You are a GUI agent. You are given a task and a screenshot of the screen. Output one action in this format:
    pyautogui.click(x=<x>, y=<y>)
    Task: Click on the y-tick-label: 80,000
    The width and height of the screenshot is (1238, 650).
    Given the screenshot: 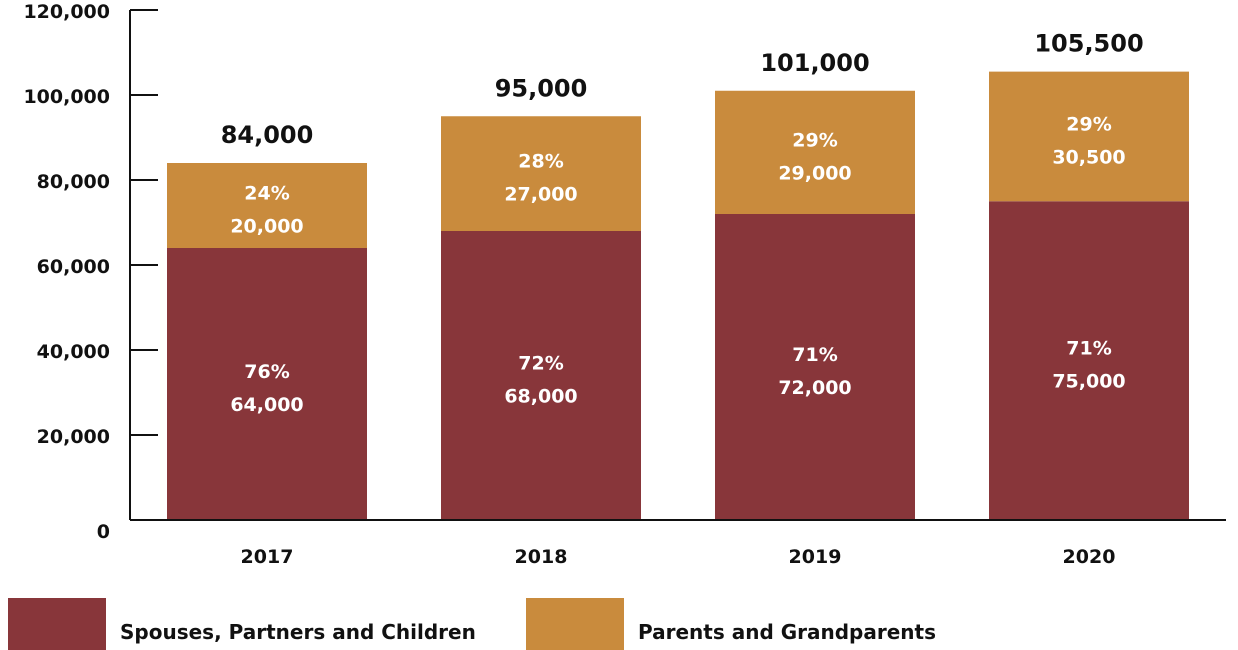 What is the action you would take?
    pyautogui.click(x=73, y=182)
    